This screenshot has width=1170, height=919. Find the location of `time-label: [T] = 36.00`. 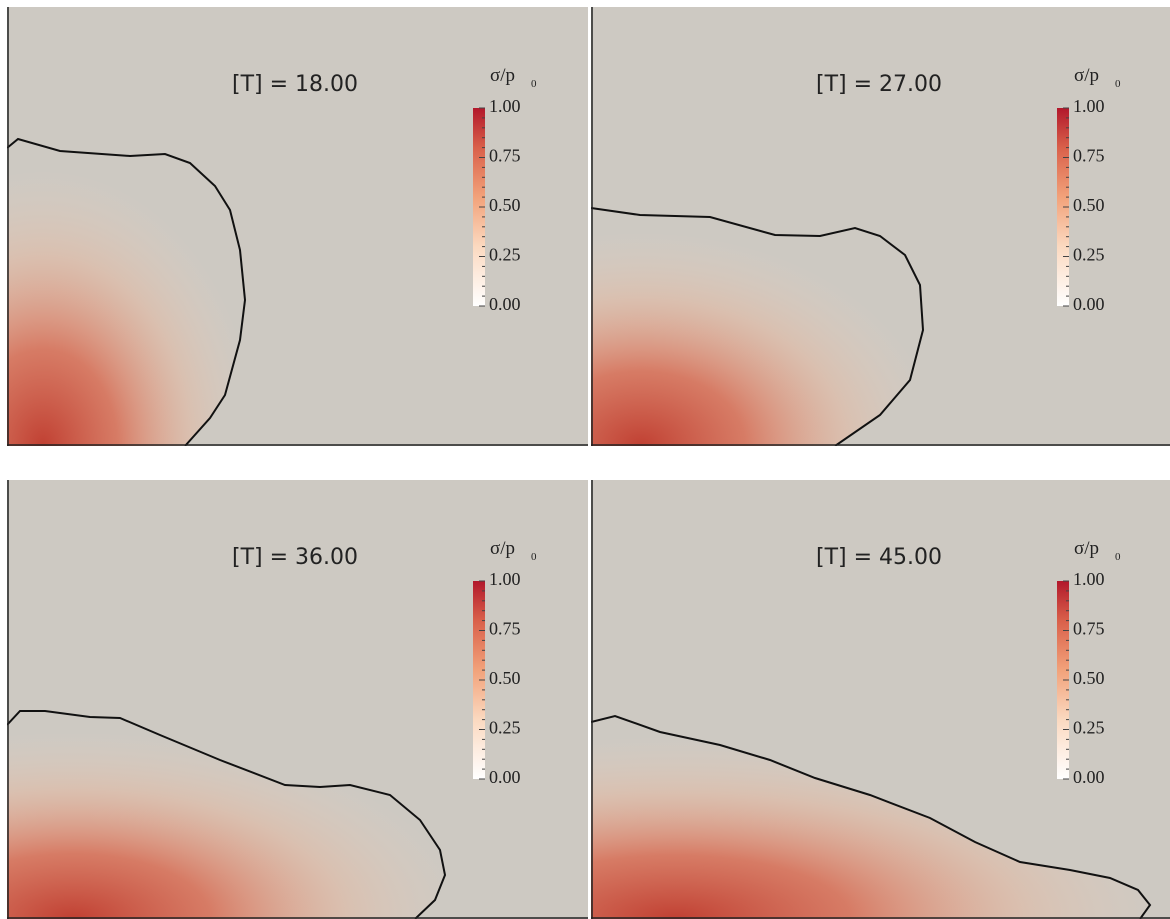

time-label: [T] = 36.00 is located at coordinates (295, 557).